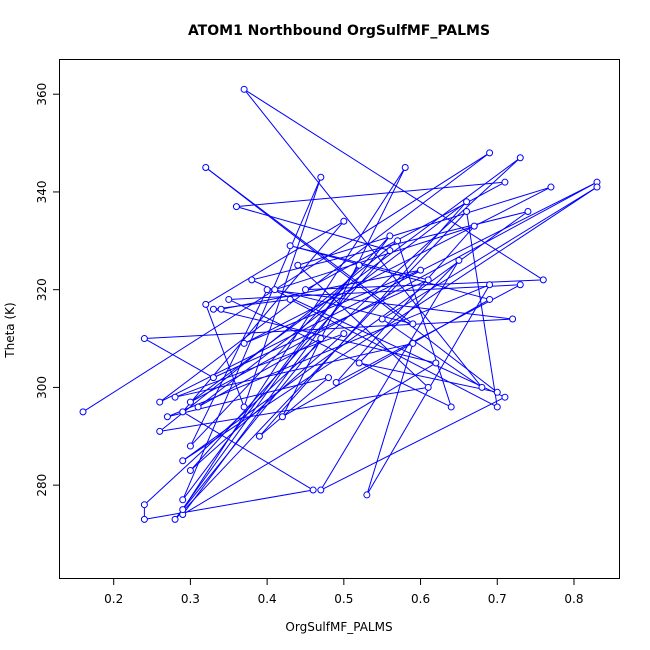 This screenshot has width=650, height=650. Describe the element at coordinates (420, 599) in the screenshot. I see `x-tick-label: 0.6` at that location.